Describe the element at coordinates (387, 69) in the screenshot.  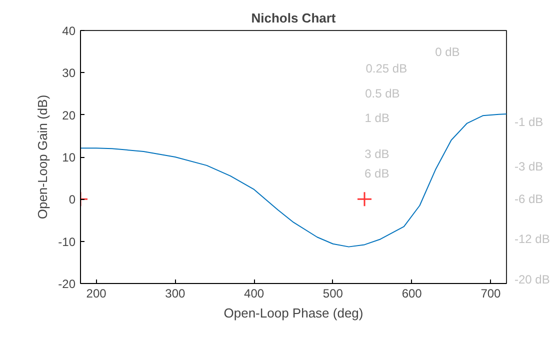
I see `annotation: 0.25 dB` at that location.